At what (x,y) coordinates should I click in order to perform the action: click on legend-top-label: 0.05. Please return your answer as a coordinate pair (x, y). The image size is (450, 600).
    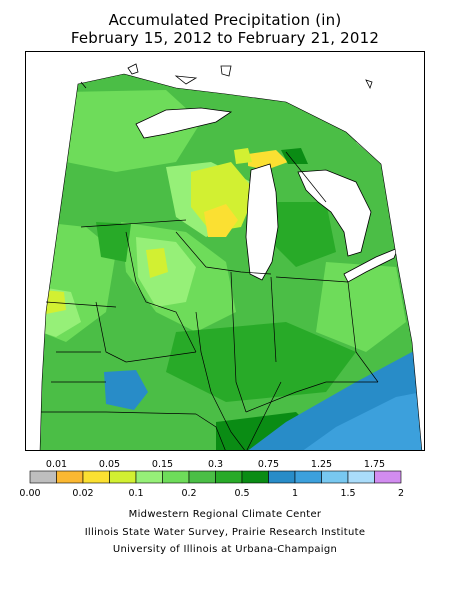
    Looking at the image, I should click on (109, 464).